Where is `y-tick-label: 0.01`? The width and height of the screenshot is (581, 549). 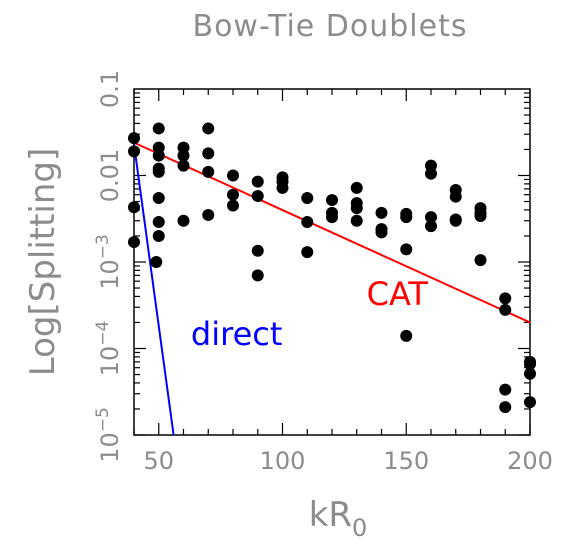
y-tick-label: 0.01 is located at coordinates (110, 175).